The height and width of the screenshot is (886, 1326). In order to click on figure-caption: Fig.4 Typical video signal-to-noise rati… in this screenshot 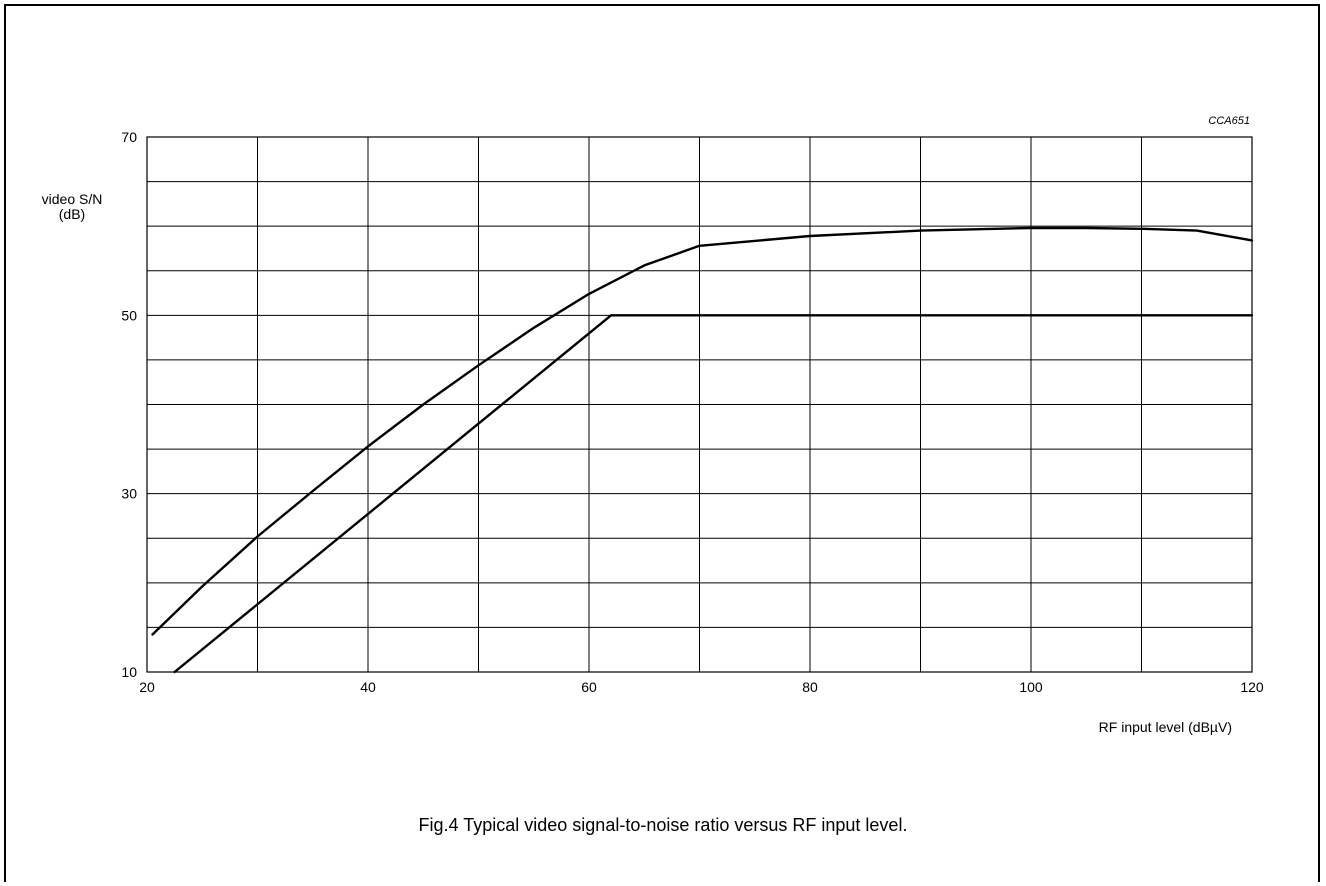, I will do `click(663, 825)`.